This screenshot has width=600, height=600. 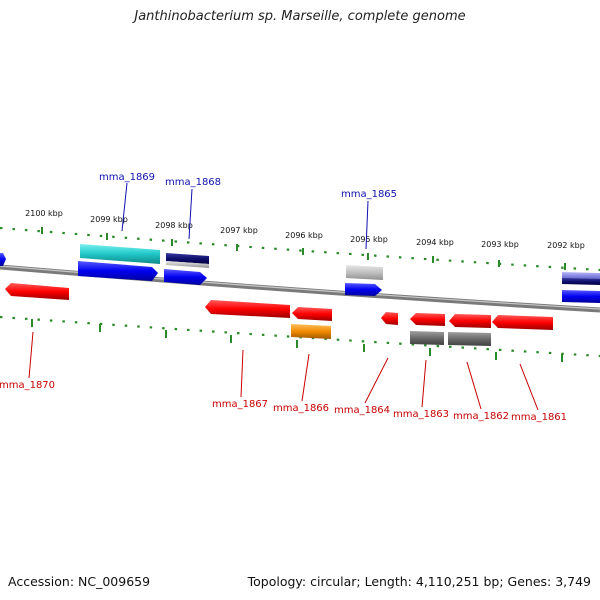 I want to click on tick-label: 2092 kbp, so click(x=566, y=245).